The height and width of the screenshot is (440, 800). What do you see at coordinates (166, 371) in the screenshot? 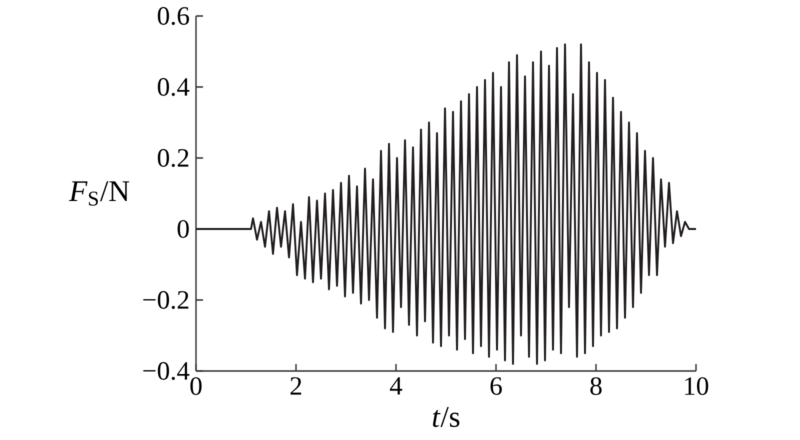
I see `y-tick-label: −0.4` at bounding box center [166, 371].